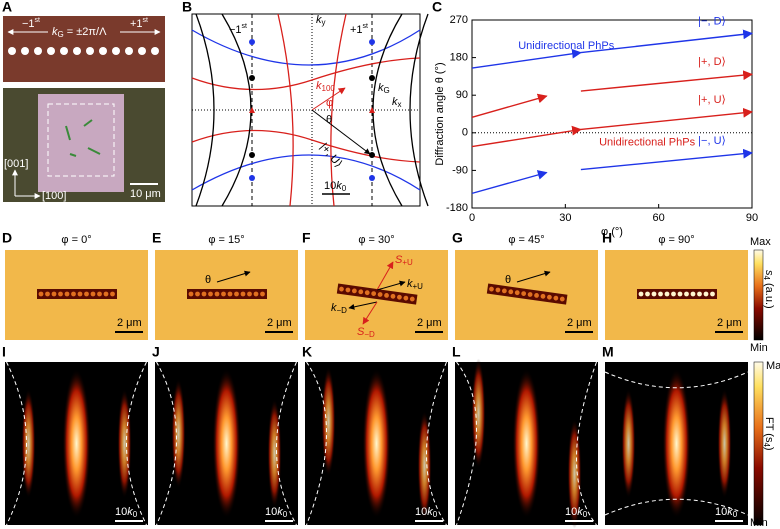 This screenshot has height=529, width=780. What do you see at coordinates (456, 352) in the screenshot?
I see `panel-label: L` at bounding box center [456, 352].